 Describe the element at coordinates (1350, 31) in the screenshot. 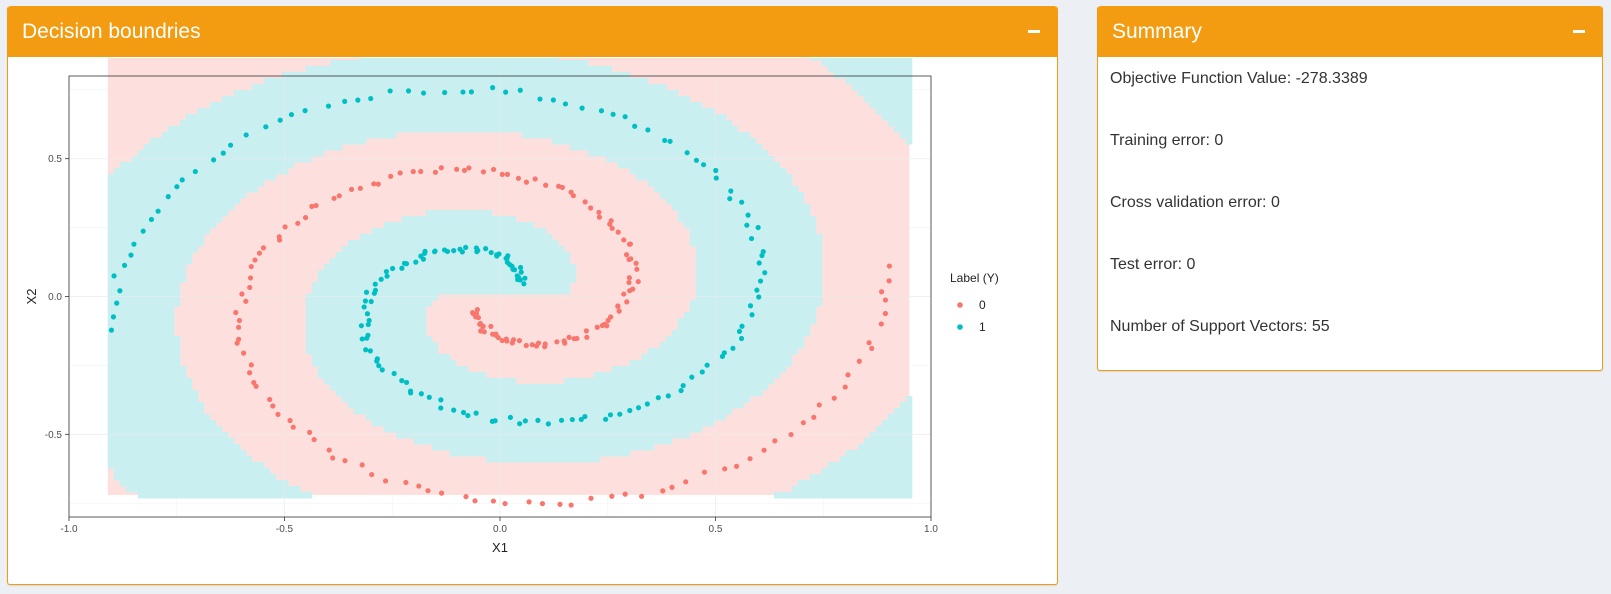

I see `summary-panel-header: Summary` at that location.